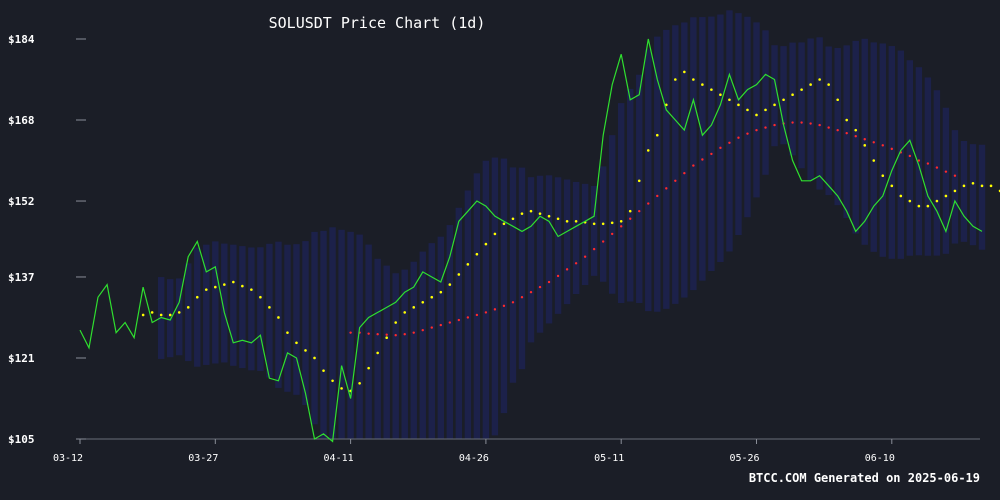  What do you see at coordinates (474, 458) in the screenshot?
I see `x-tick-label: 04-26` at bounding box center [474, 458].